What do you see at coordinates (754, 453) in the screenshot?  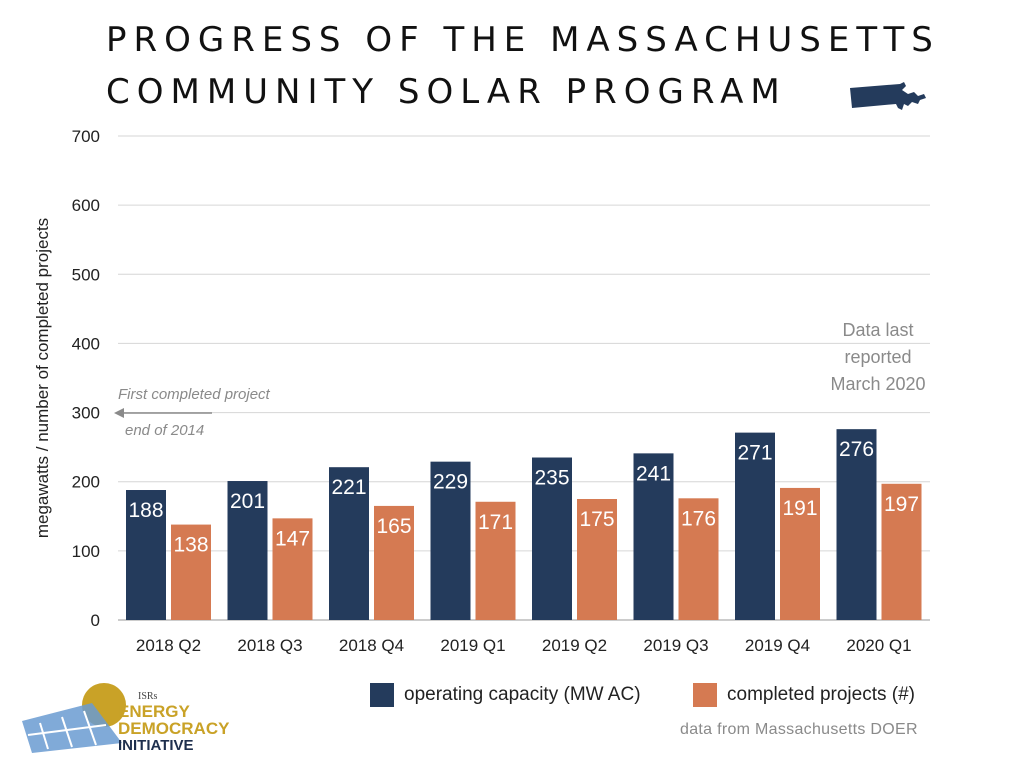 I see `bar-value-label: 271` at bounding box center [754, 453].